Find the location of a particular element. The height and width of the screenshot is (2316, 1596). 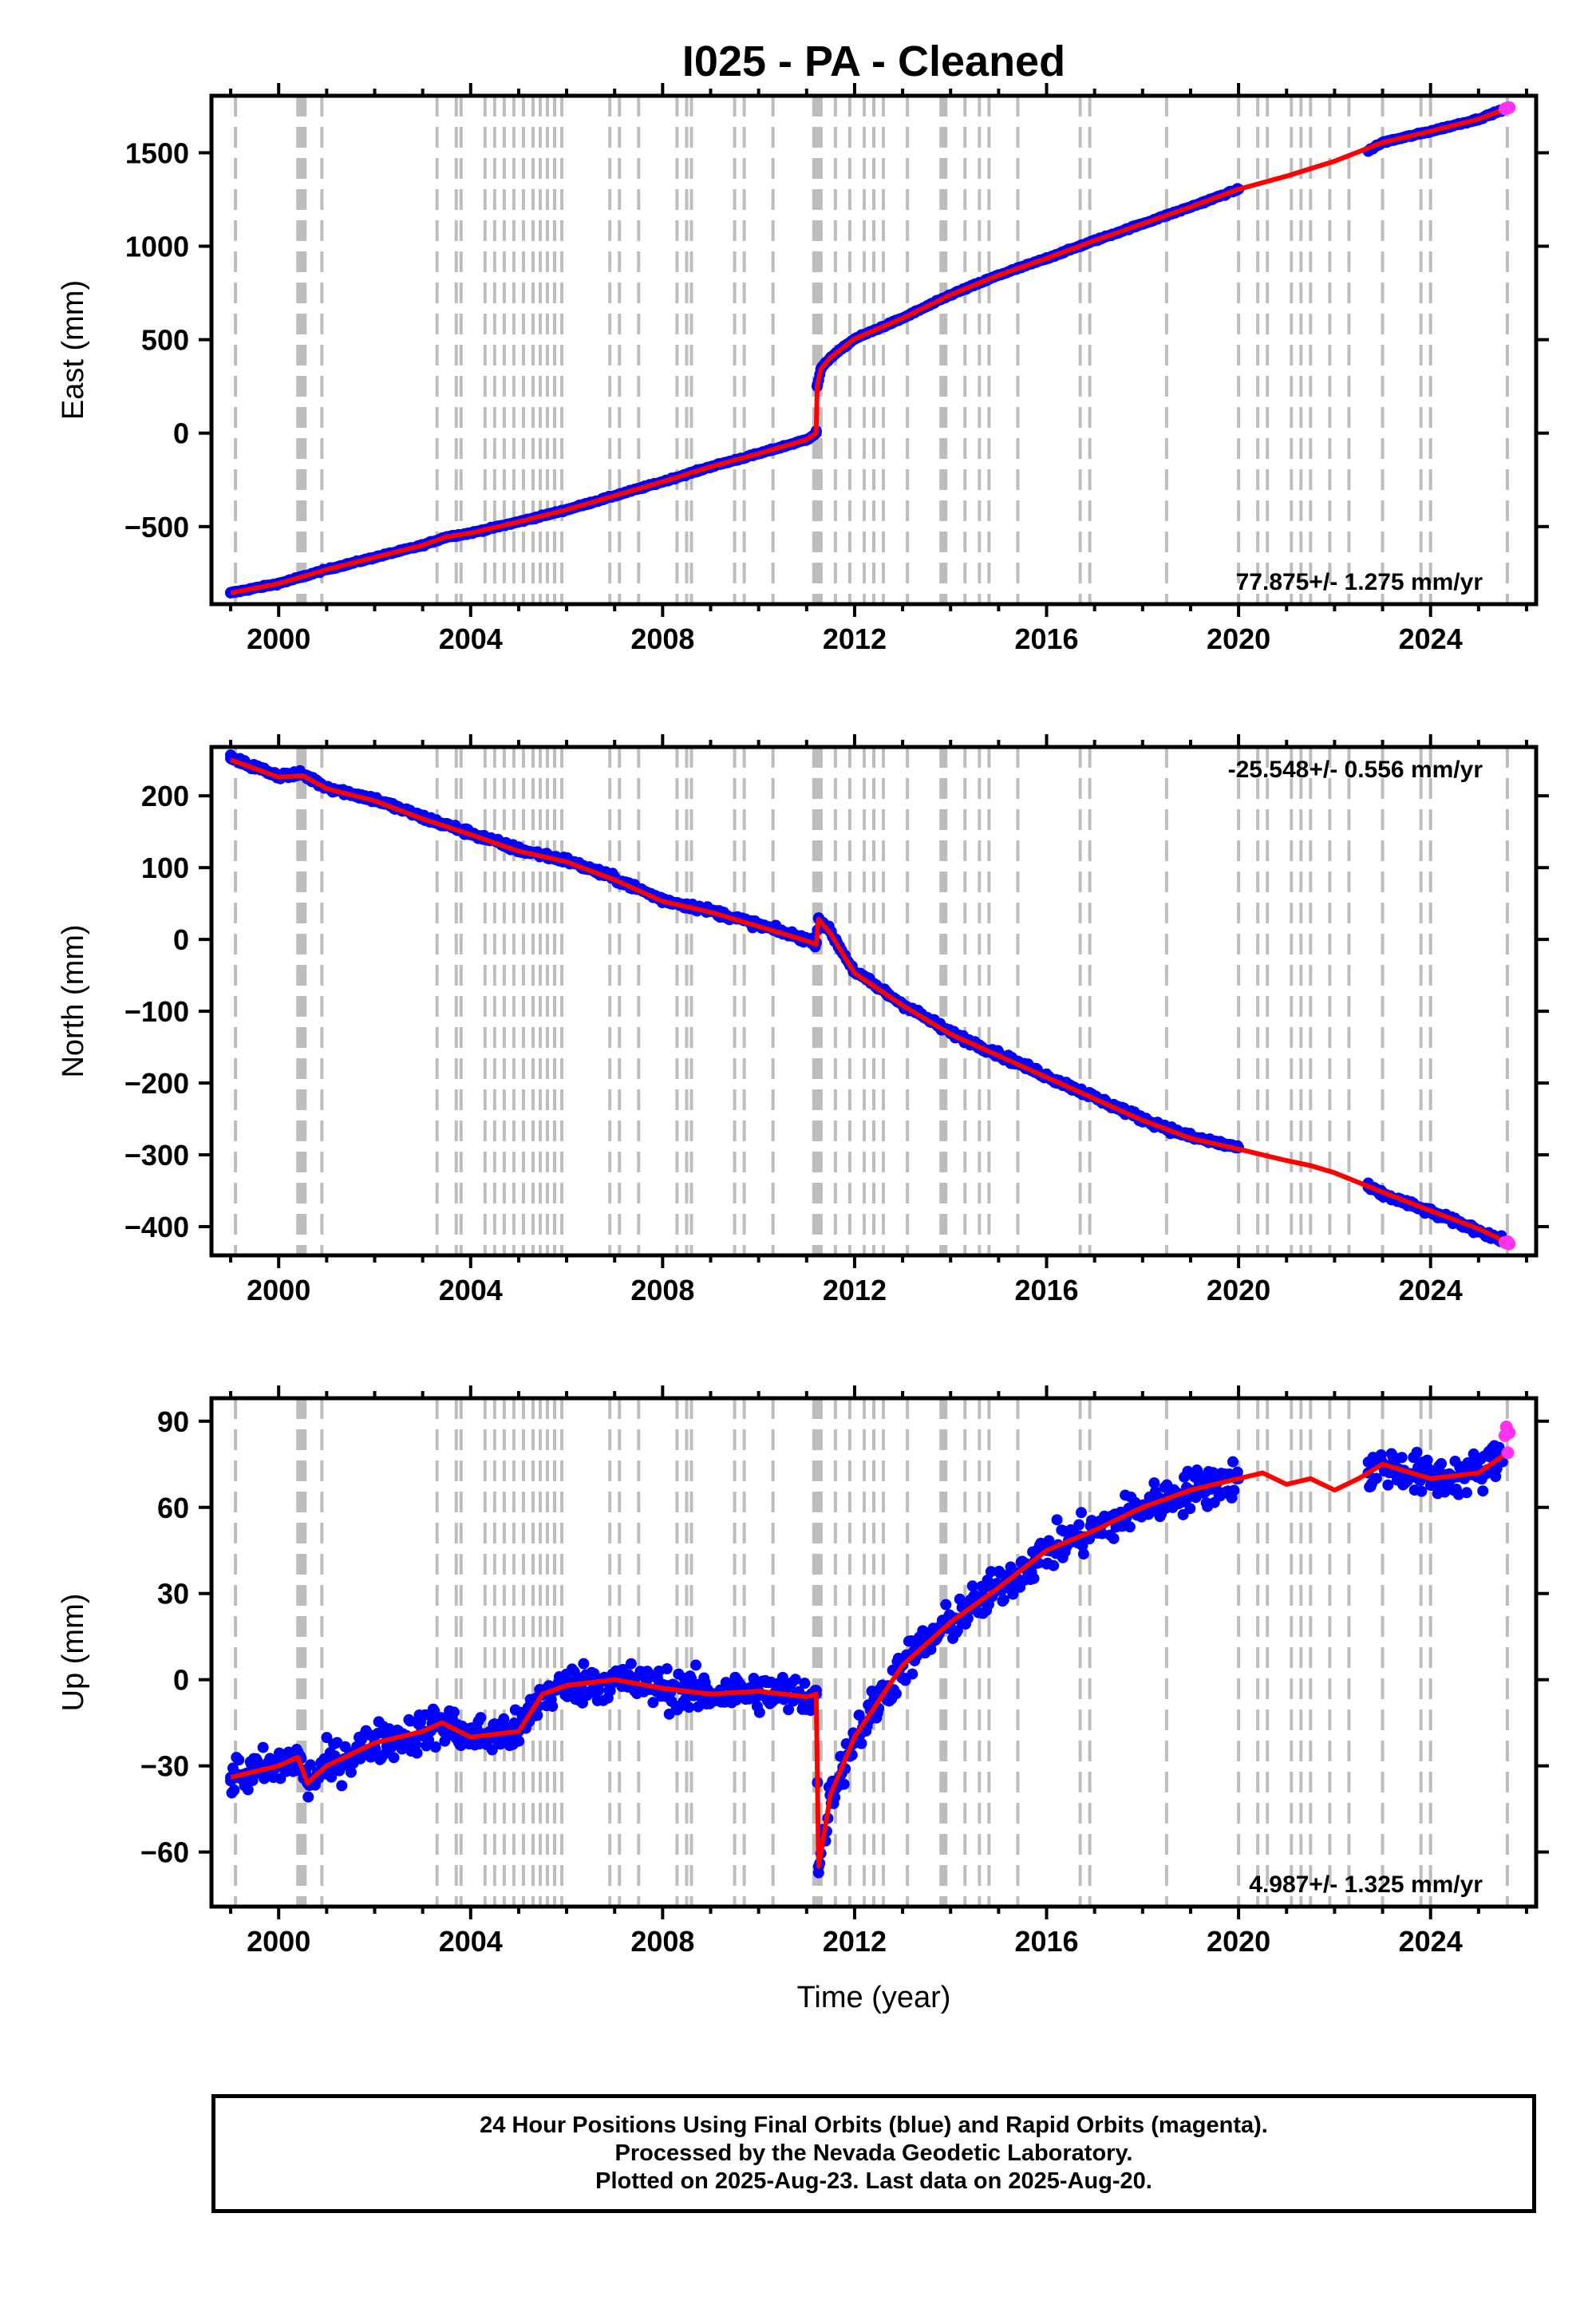

figure-title: I025 - PA - Cleaned is located at coordinates (873, 61).